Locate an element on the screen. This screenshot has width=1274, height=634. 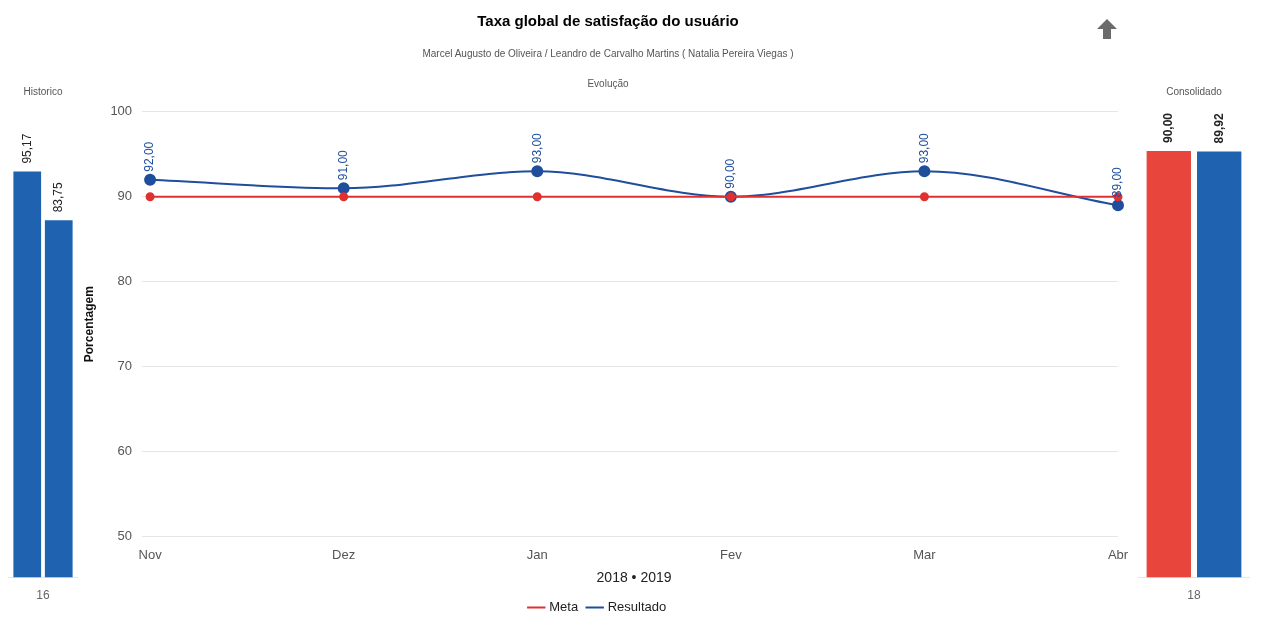
y-tick-label: 70 is located at coordinates (125, 366).